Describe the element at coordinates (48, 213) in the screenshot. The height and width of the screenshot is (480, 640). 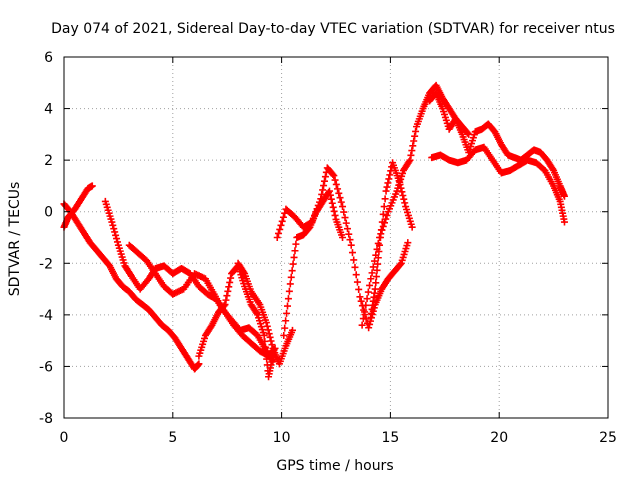
I see `y-tick-label: 0` at that location.